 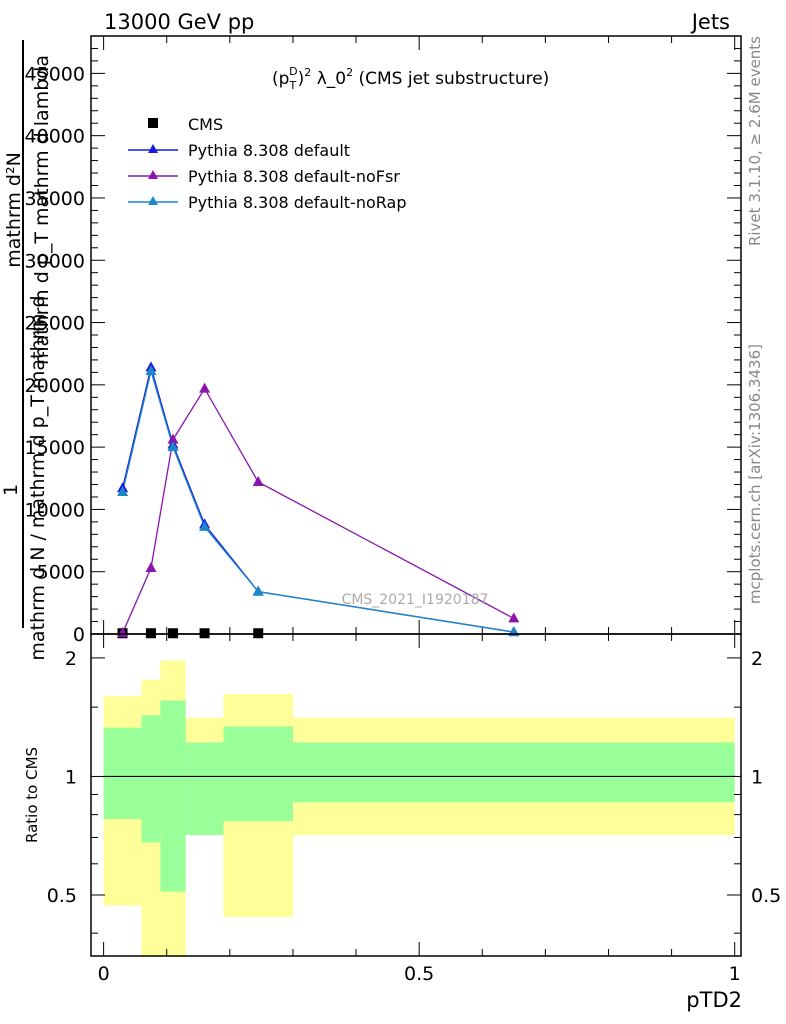 I want to click on ratio-y-tick-label-right: 2, so click(x=757, y=659).